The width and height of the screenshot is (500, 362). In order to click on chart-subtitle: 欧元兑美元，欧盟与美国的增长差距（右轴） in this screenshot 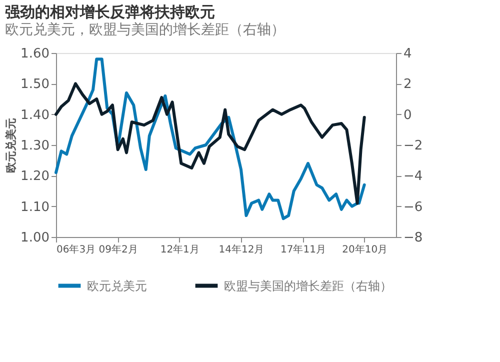, I will do `click(145, 30)`.